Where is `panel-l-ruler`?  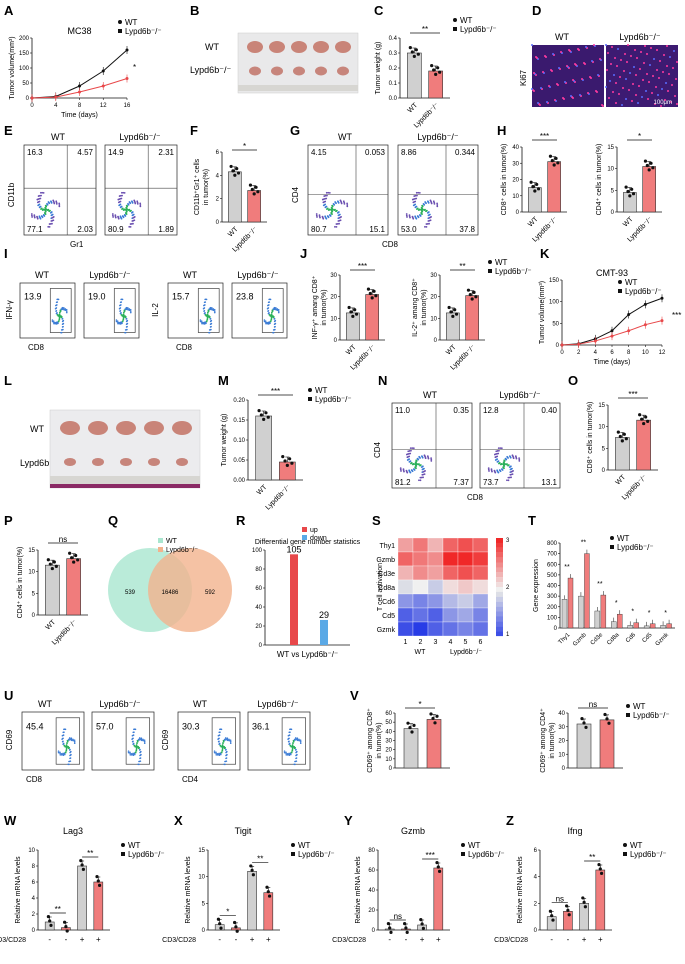
panel-l-ruler is located at coordinates (125, 480).